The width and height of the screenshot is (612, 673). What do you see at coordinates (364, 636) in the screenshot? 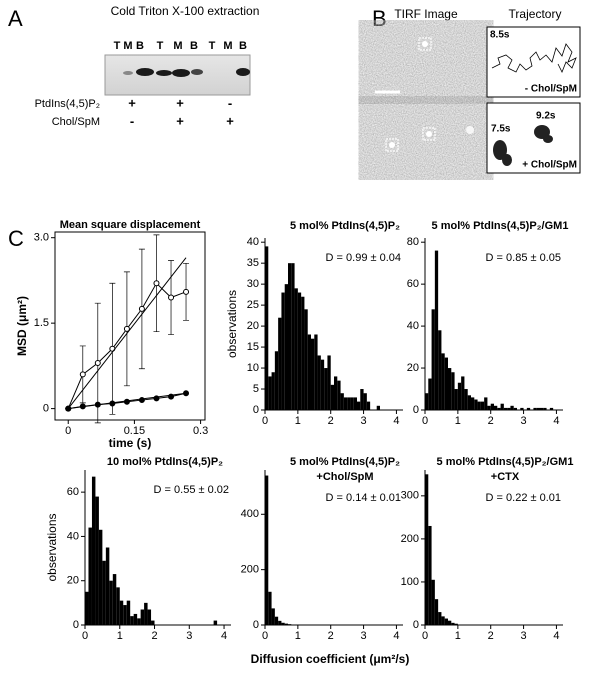
I see `x-tick-label: 3` at bounding box center [364, 636].